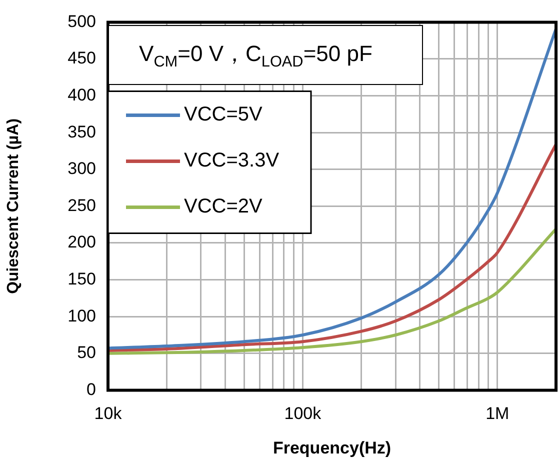 This screenshot has width=558, height=465. What do you see at coordinates (303, 414) in the screenshot?
I see `x-tick-label: 100k` at bounding box center [303, 414].